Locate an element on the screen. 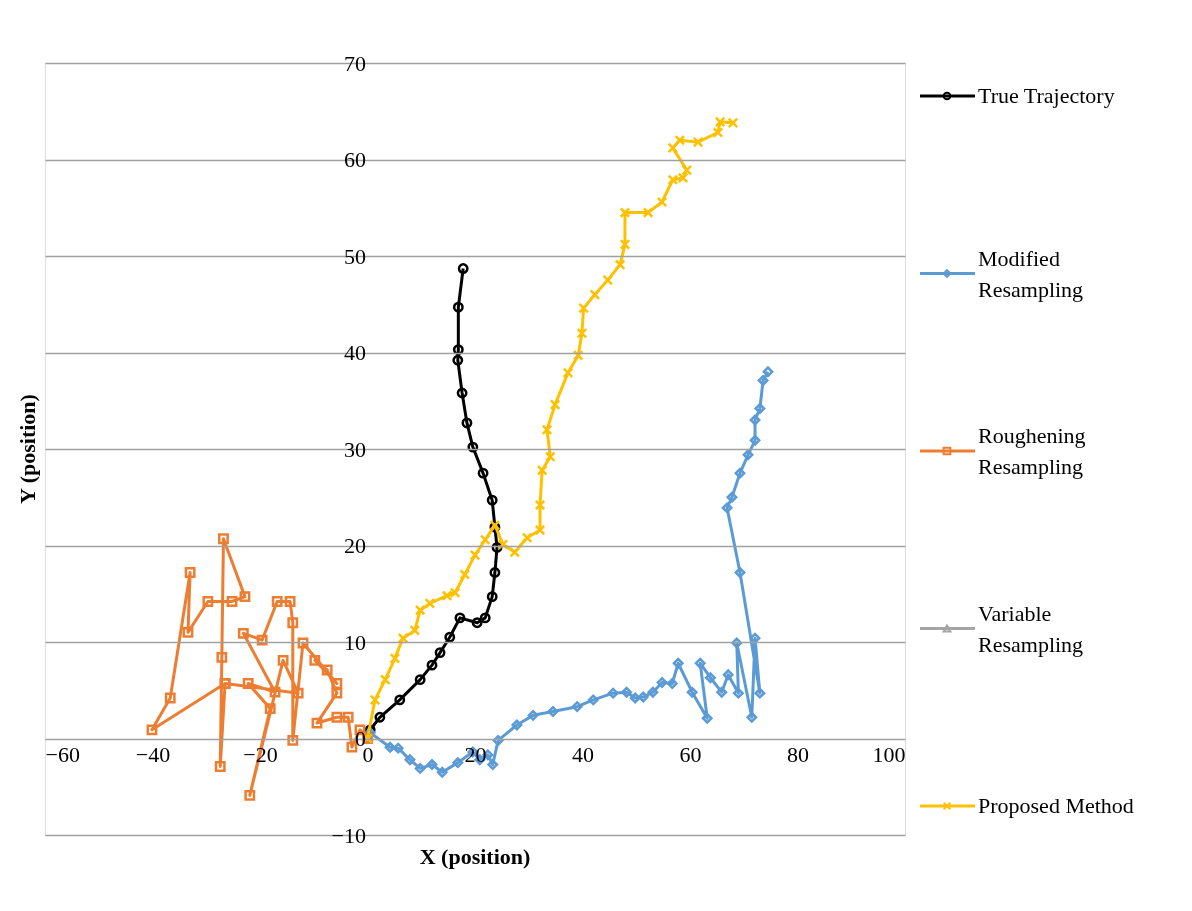  x-tick-label: 80 is located at coordinates (798, 754).